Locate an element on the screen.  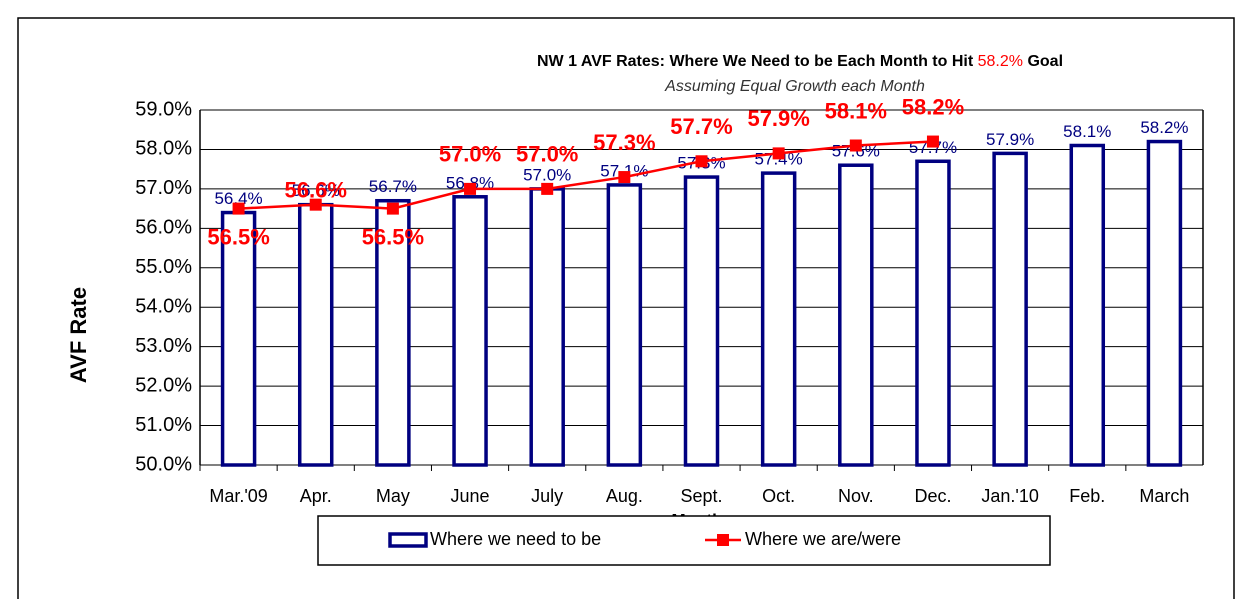
y-tick-label: 50.0% is located at coordinates (163, 464).